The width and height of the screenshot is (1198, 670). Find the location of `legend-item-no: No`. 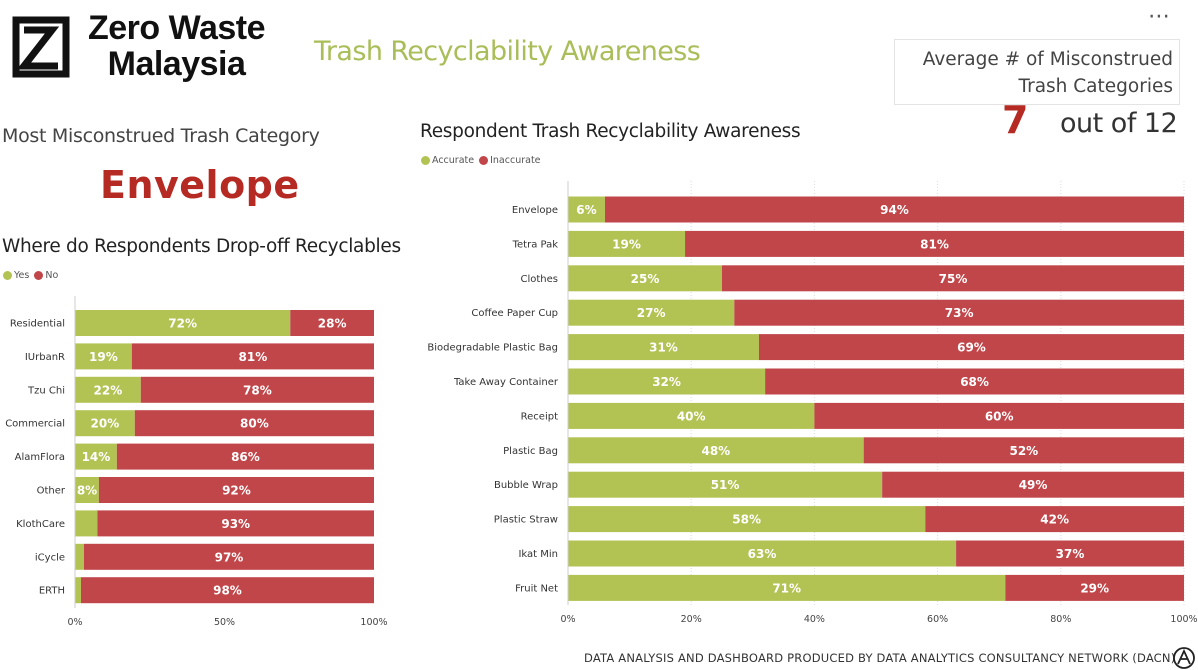

legend-item-no: No is located at coordinates (46, 275).